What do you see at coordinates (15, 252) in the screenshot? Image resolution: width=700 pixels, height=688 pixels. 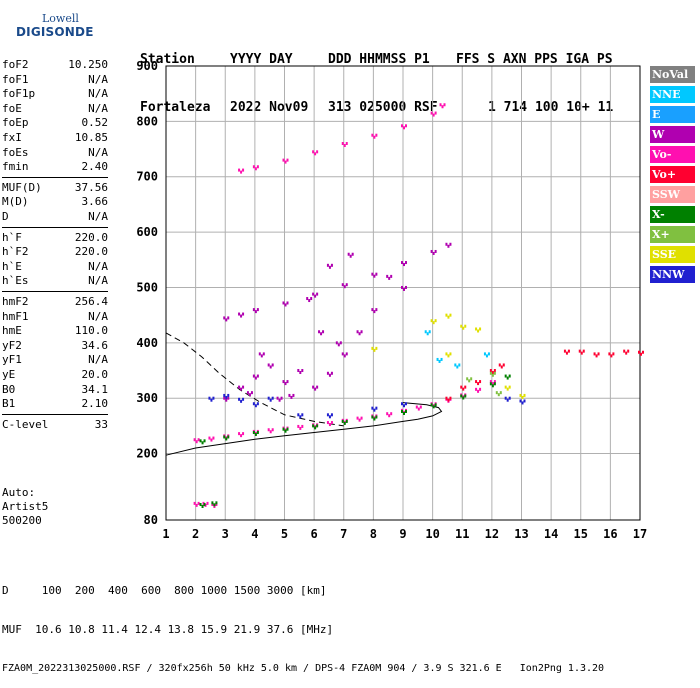 I see `param-name: h`F2` at bounding box center [15, 252].